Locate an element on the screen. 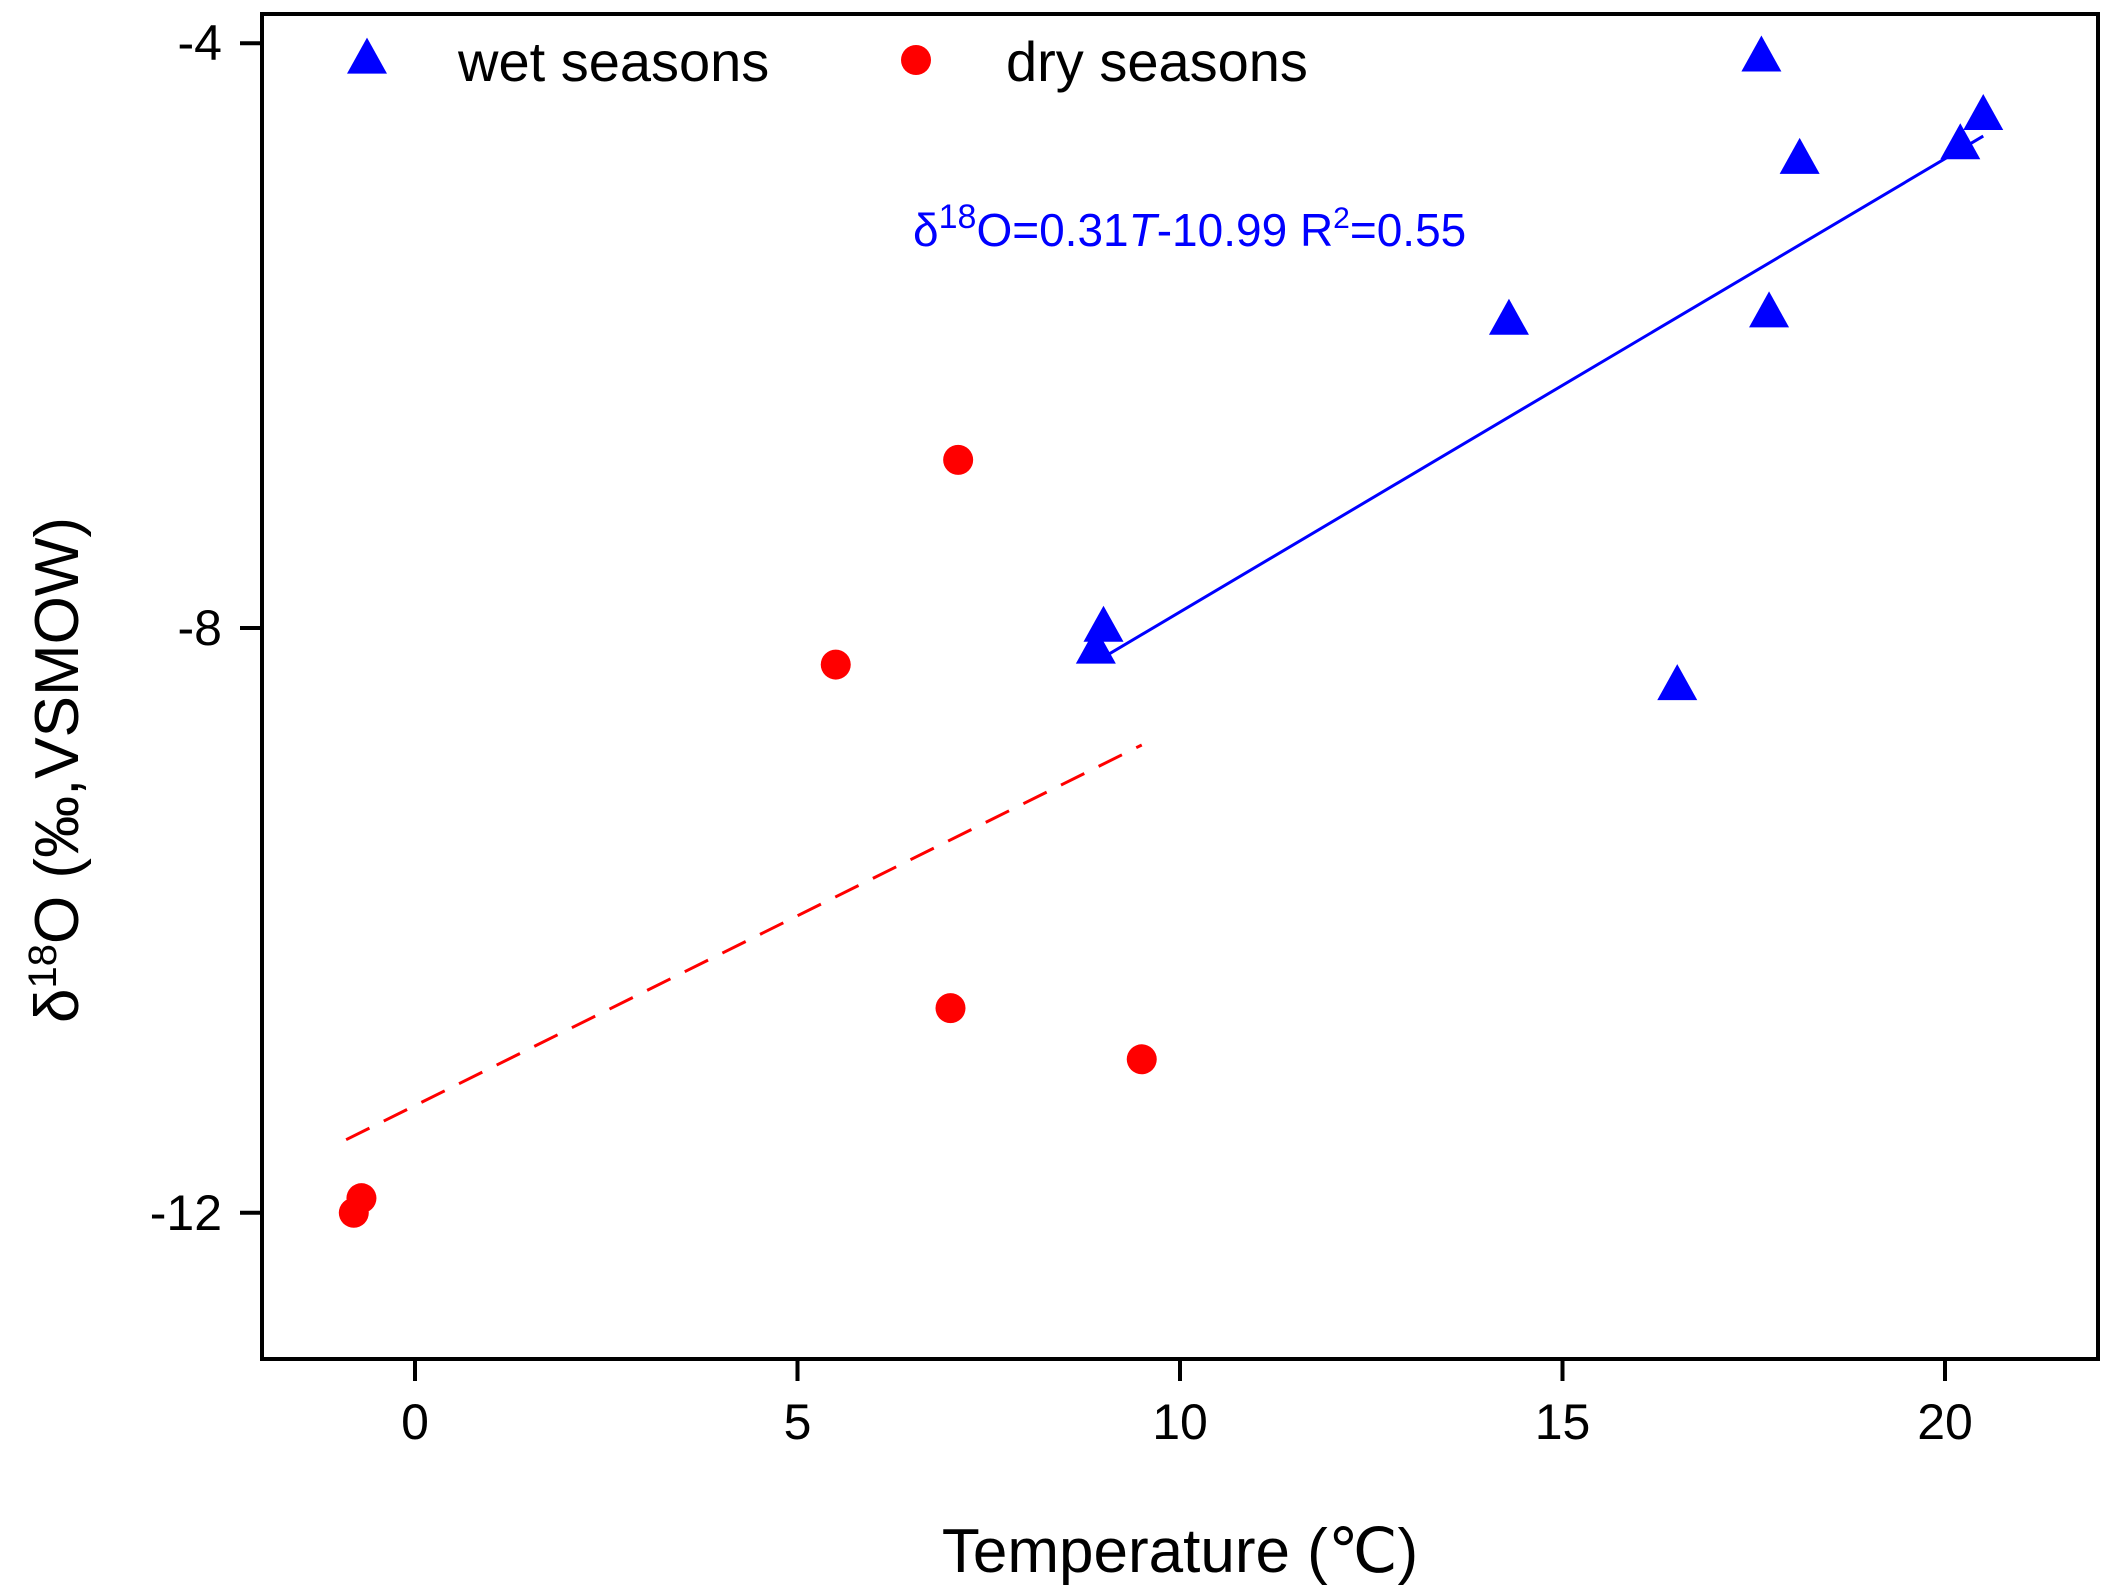  y-axis-title: δ18O (‰,VSMOW) is located at coordinates (56, 770).